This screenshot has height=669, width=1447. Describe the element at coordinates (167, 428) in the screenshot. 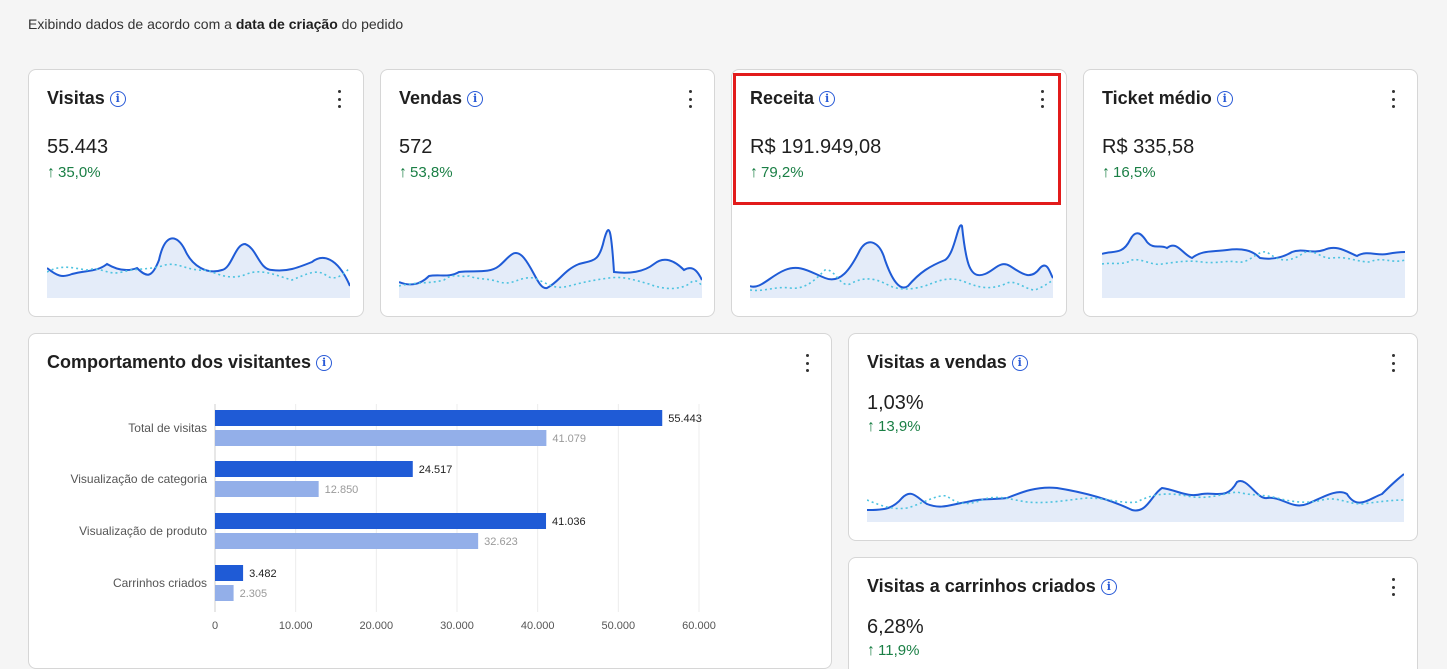

I see `category-label: Total de visitas` at that location.